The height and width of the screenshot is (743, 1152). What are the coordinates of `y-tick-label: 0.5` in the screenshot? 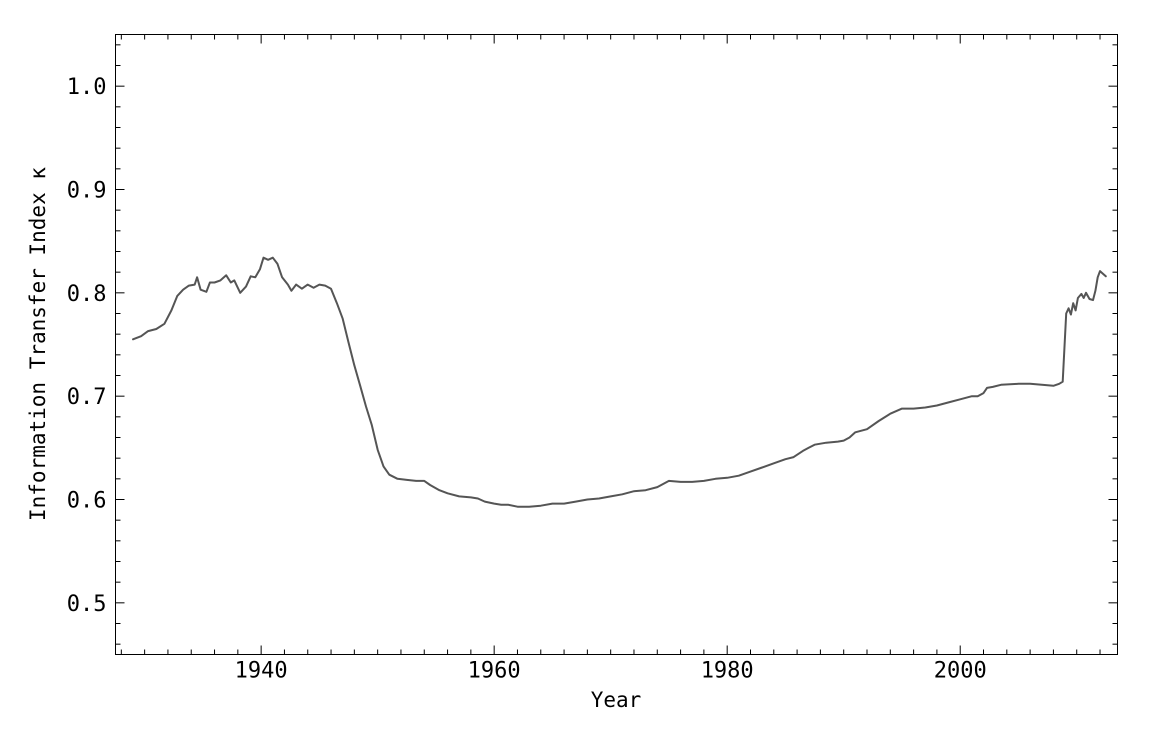 It's located at (87, 604).